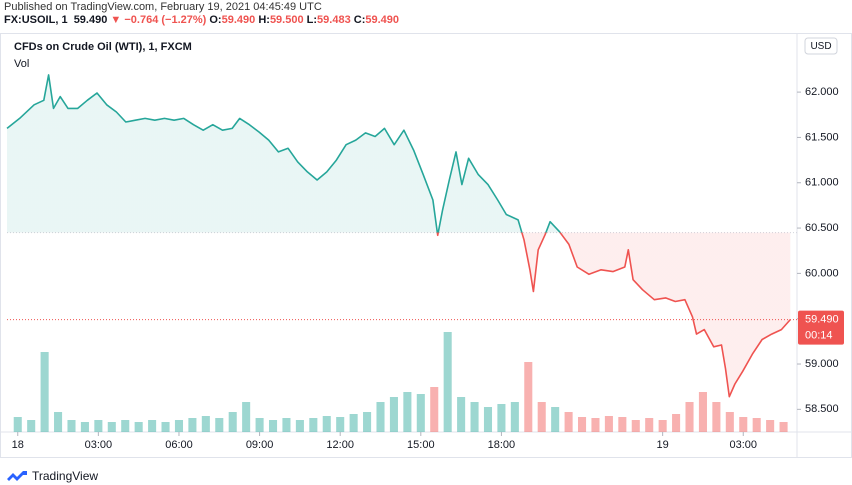 This screenshot has width=852, height=485. Describe the element at coordinates (286, 20) in the screenshot. I see `ohlc-value: 59.500` at that location.